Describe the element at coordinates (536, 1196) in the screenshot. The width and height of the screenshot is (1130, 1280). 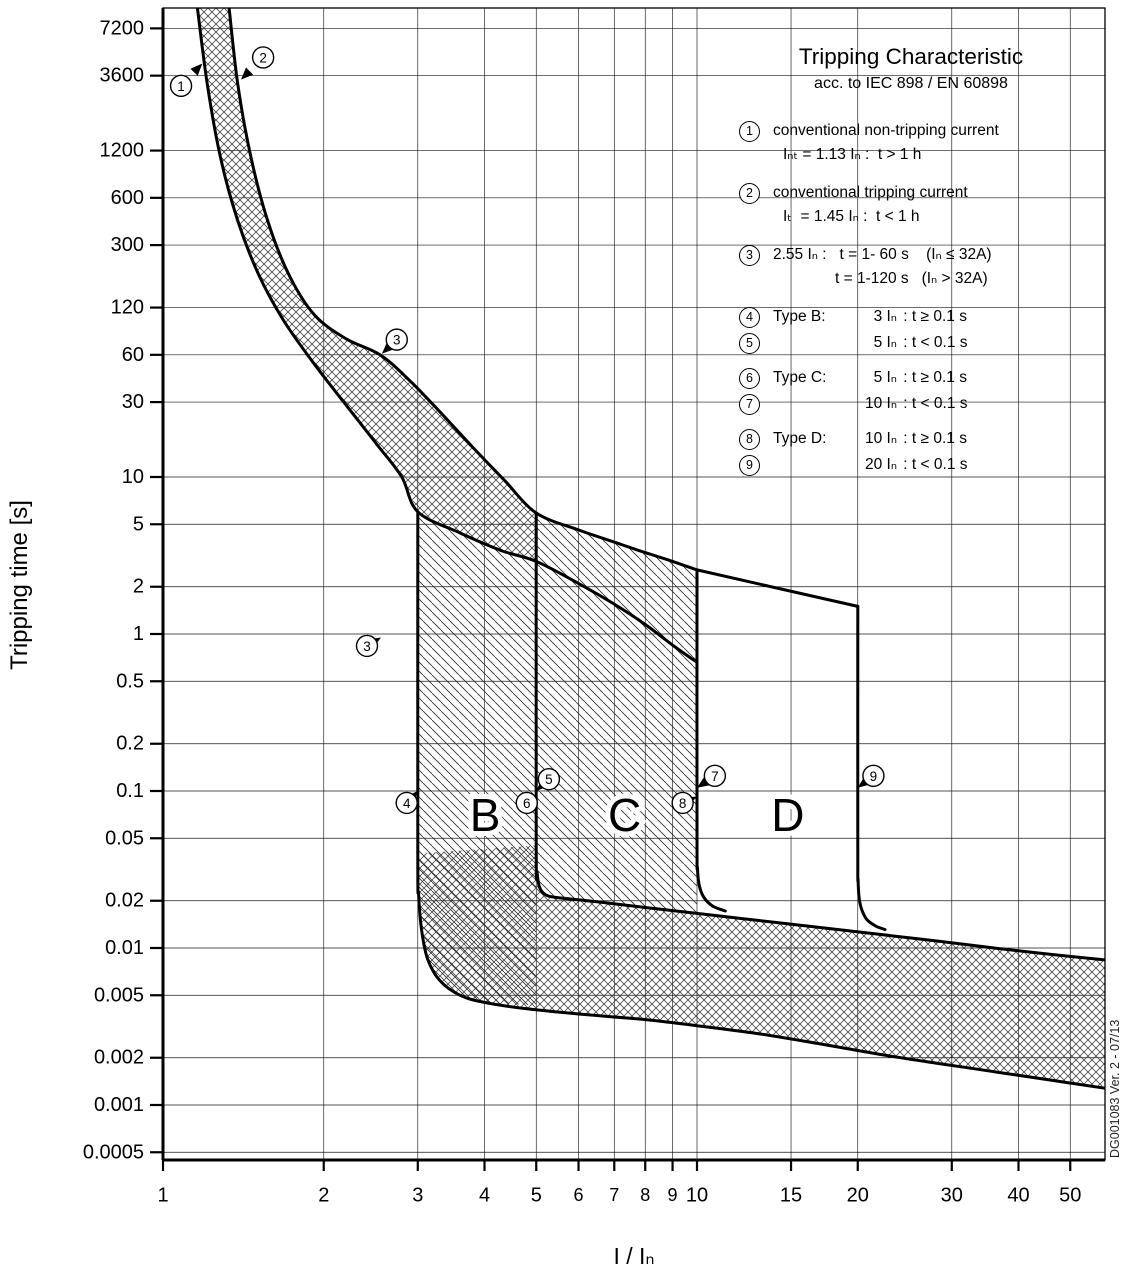
I see `x-tick-label: 5` at that location.